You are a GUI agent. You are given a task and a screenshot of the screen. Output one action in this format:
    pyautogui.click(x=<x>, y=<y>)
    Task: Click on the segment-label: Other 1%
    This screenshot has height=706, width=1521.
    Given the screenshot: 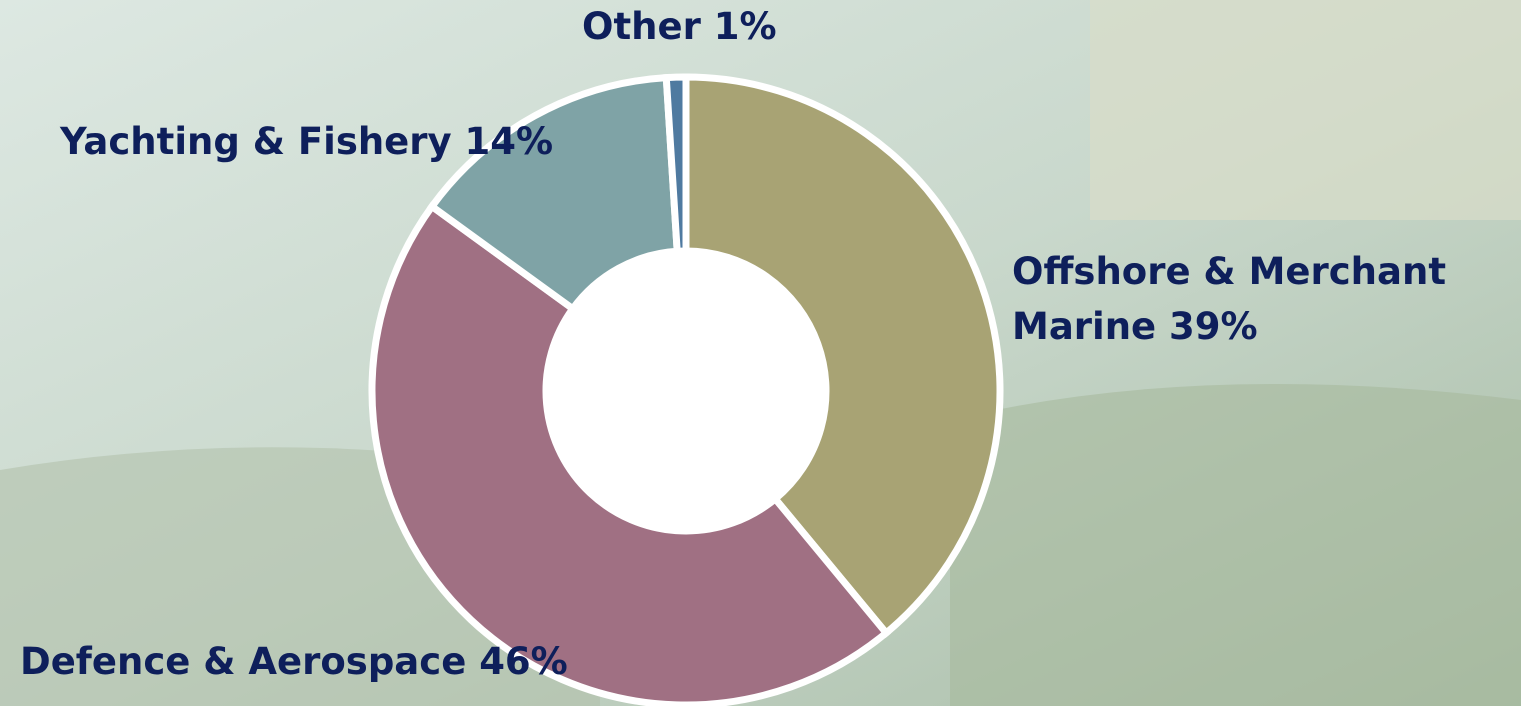 What is the action you would take?
    pyautogui.click(x=679, y=27)
    